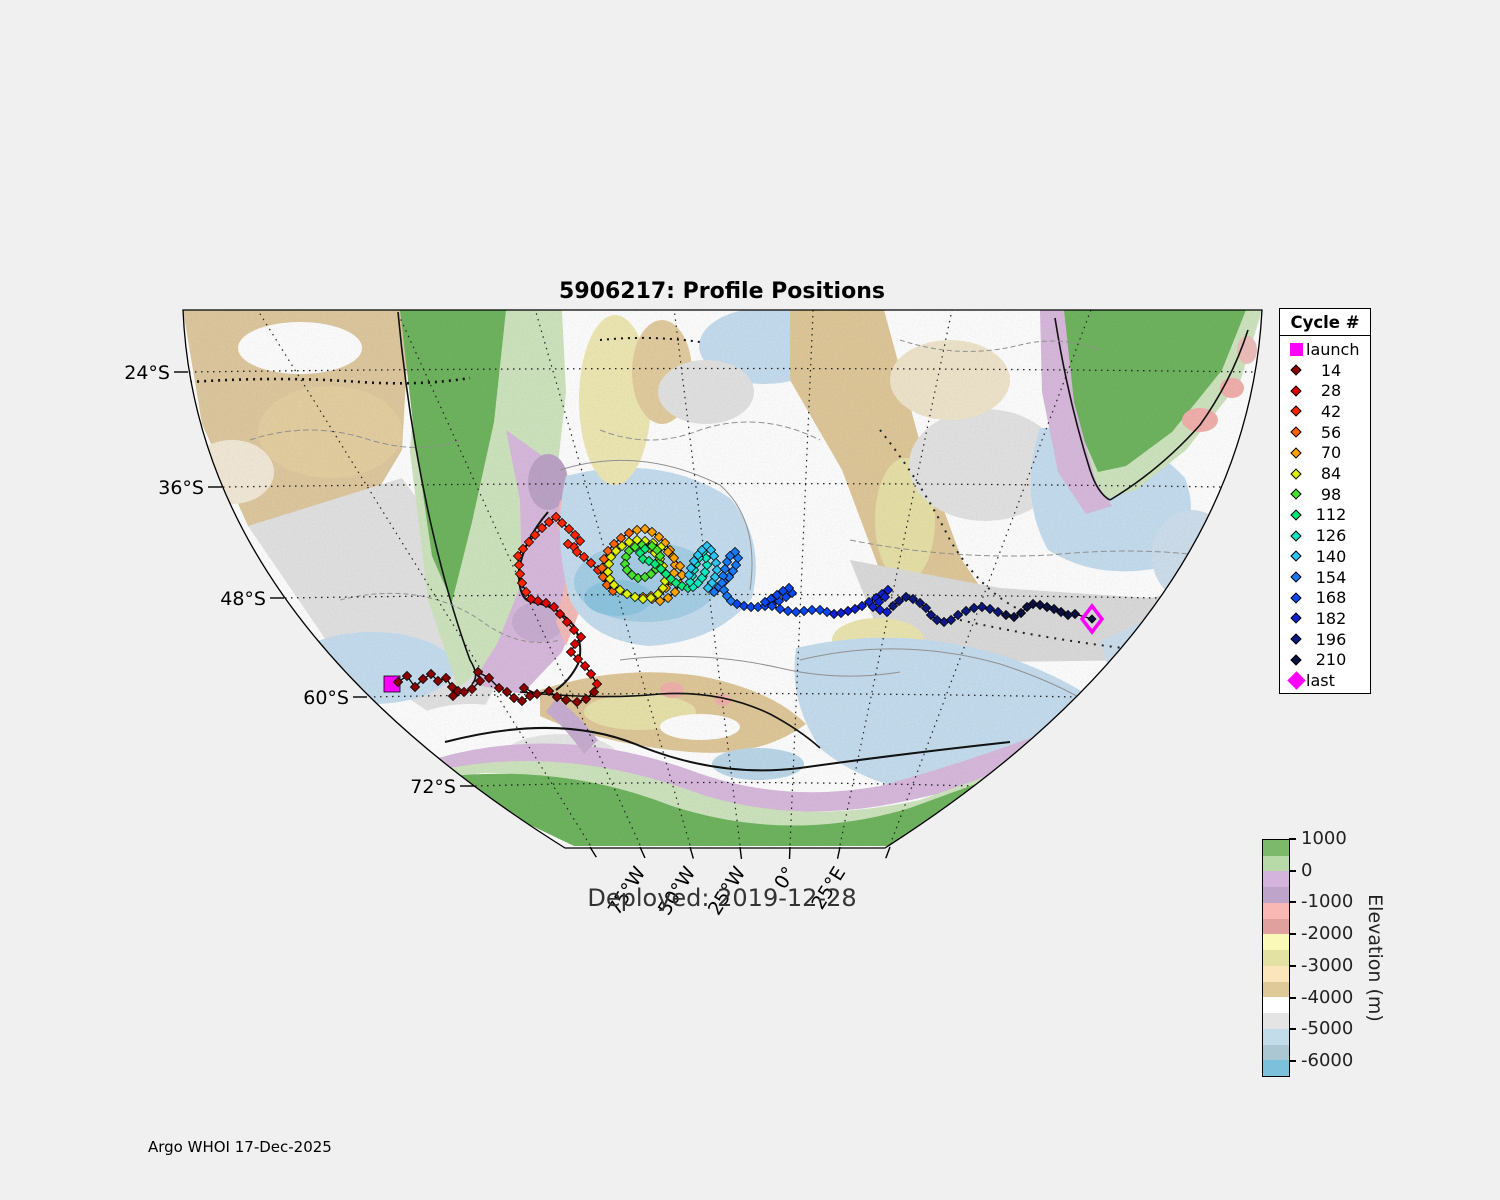 The height and width of the screenshot is (1200, 1500). What do you see at coordinates (1331, 556) in the screenshot?
I see `legend-label: 140` at bounding box center [1331, 556].